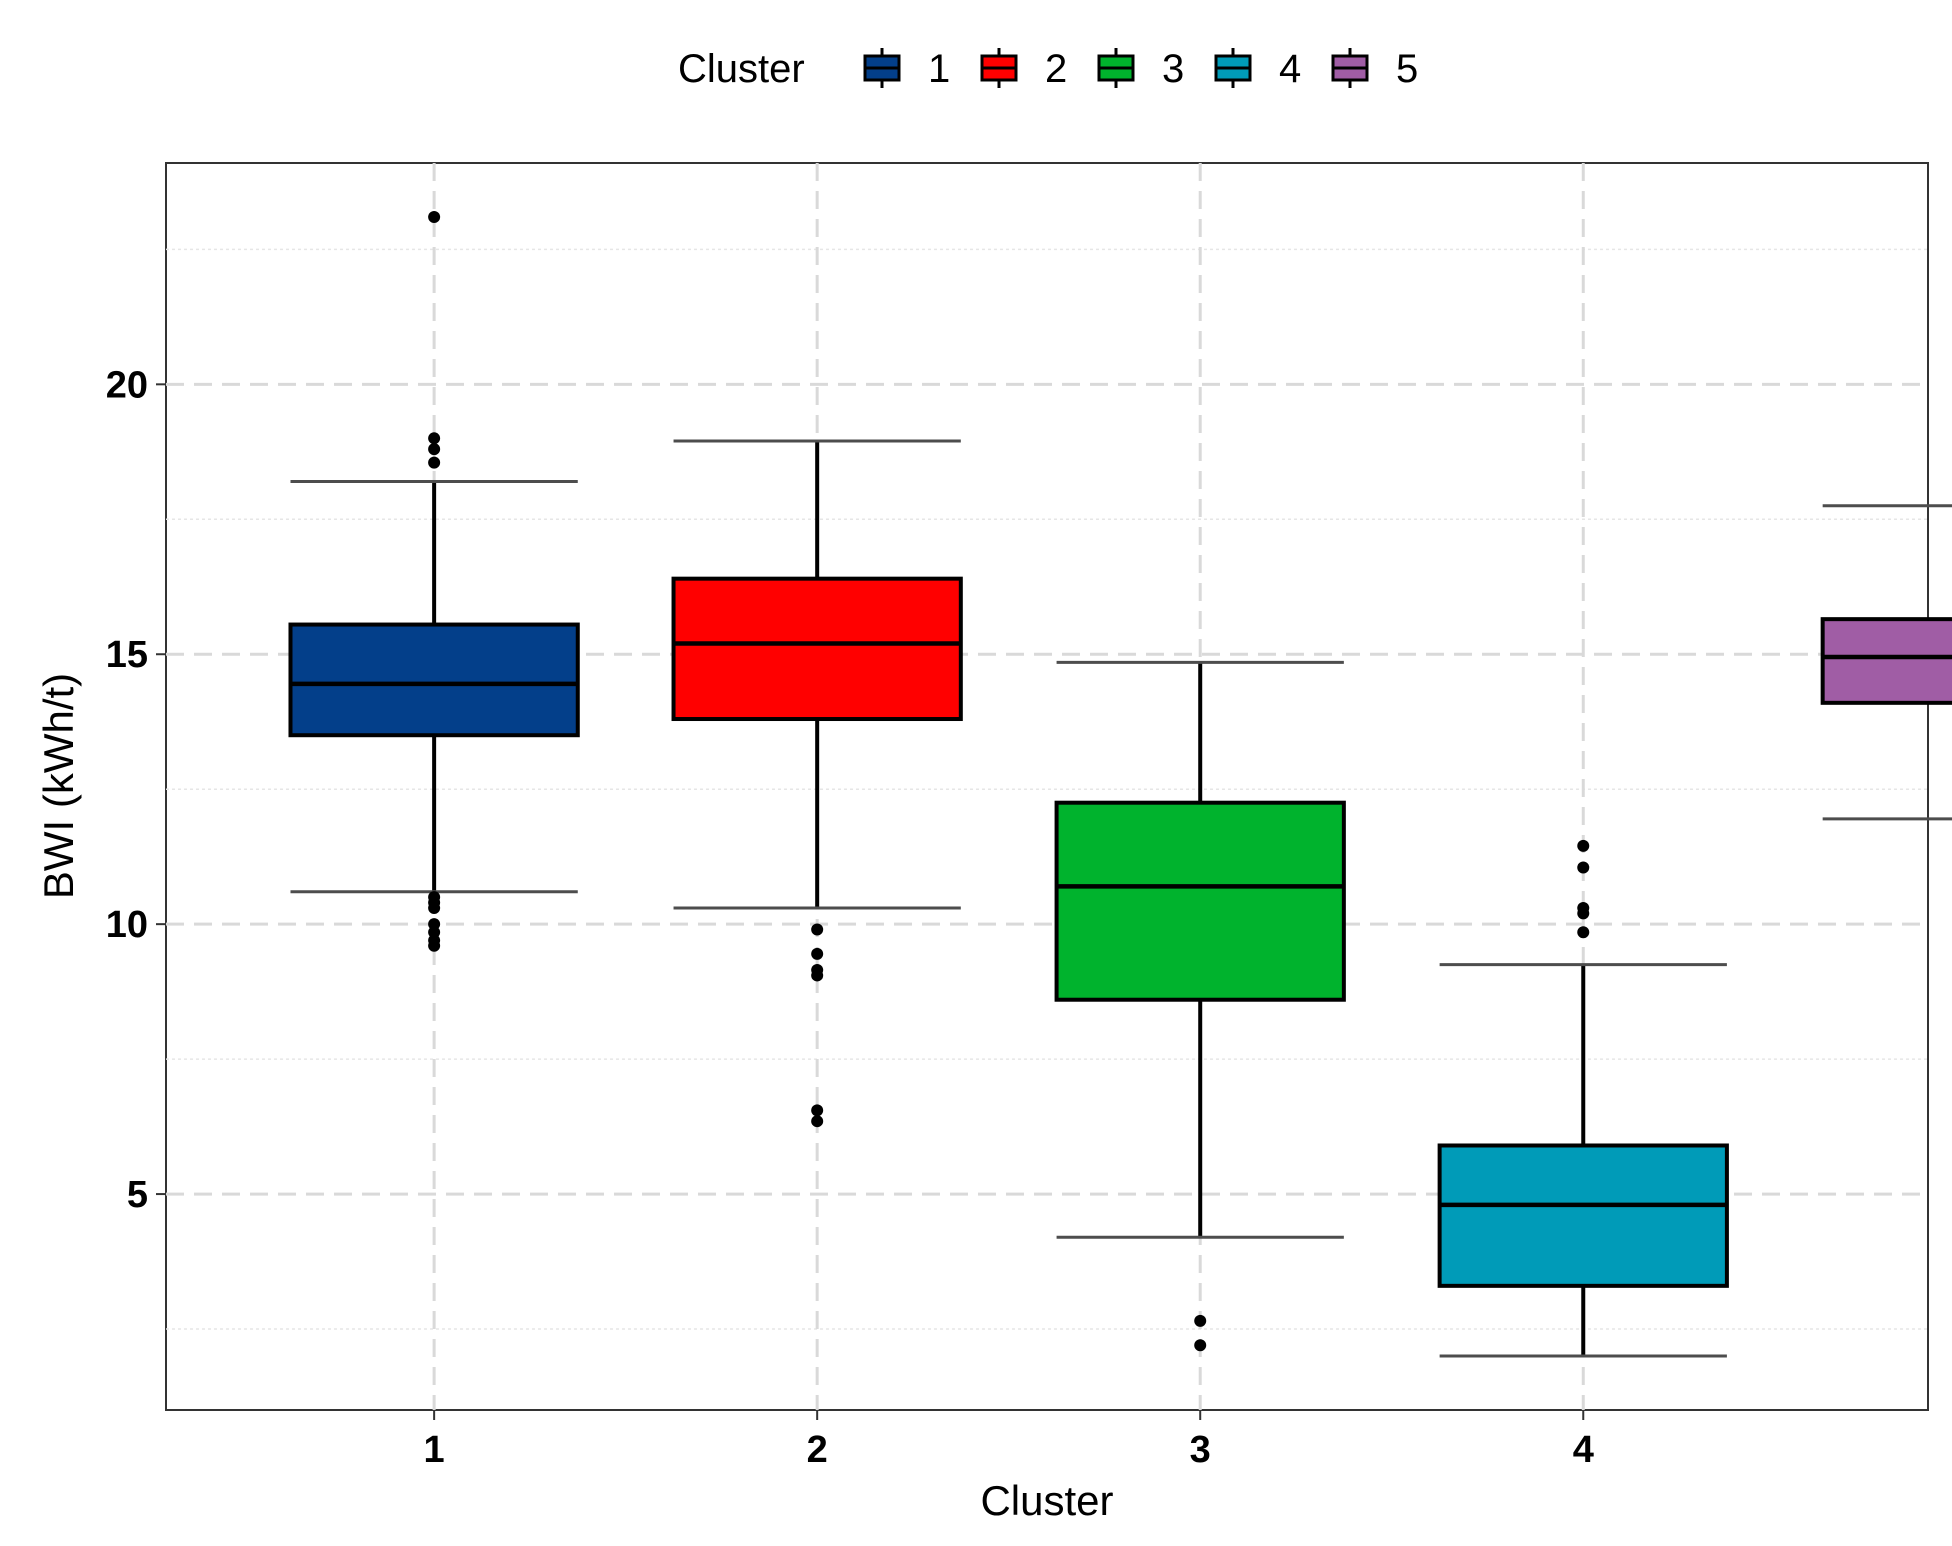 This screenshot has width=1952, height=1546. What do you see at coordinates (1173, 69) in the screenshot?
I see `legend-label: 3` at bounding box center [1173, 69].